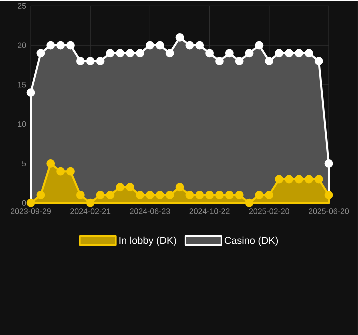 This screenshot has height=335, width=358. Describe the element at coordinates (251, 241) in the screenshot. I see `legend-label: Casino (DK)` at that location.